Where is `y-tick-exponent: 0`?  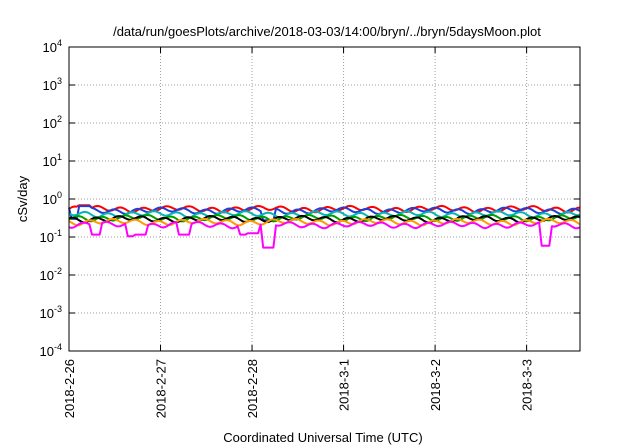 y-tick-exponent: 0 is located at coordinates (59, 195).